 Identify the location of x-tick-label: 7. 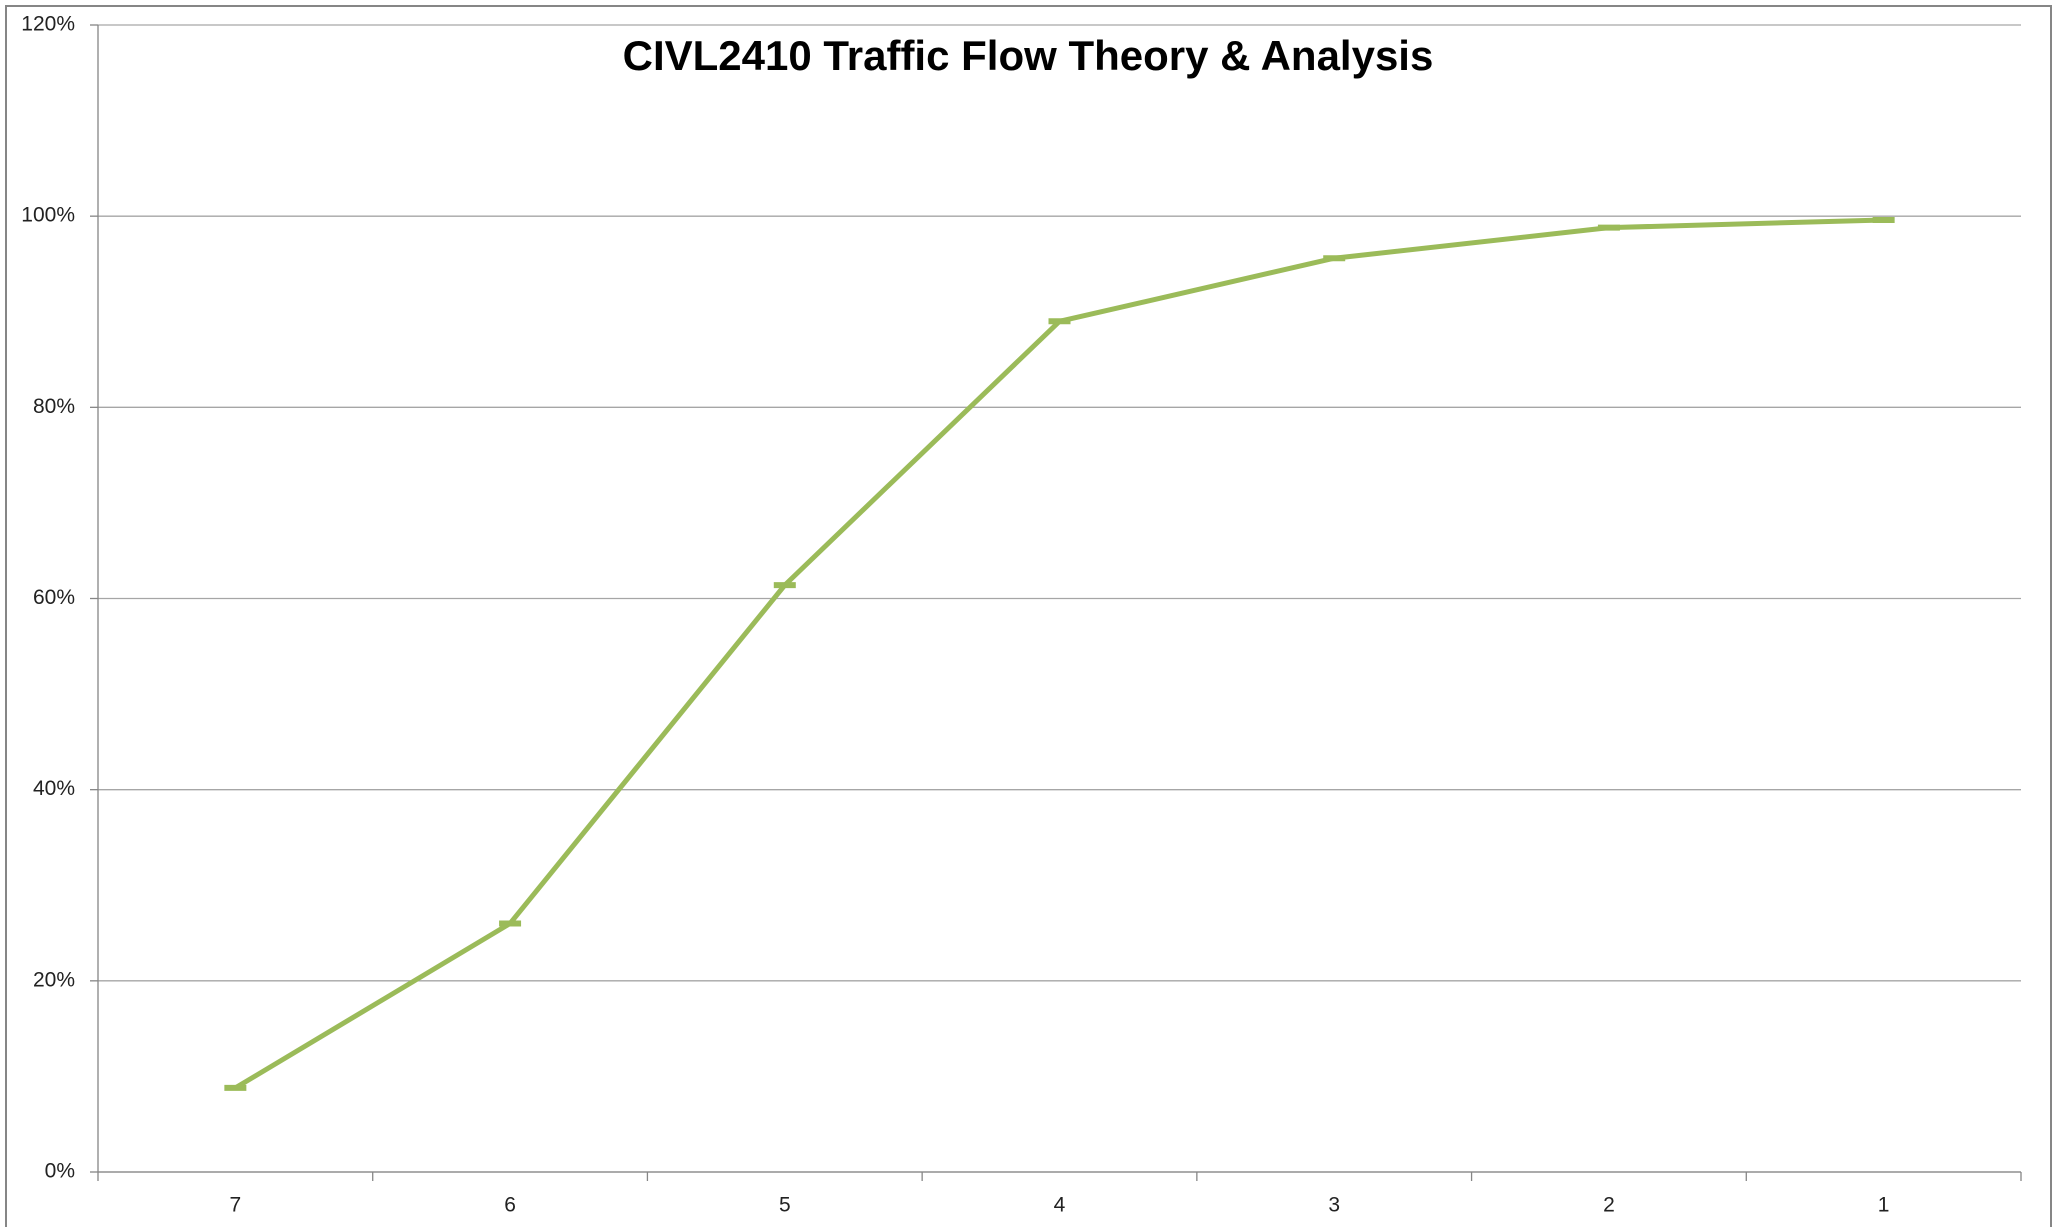
(236, 1205).